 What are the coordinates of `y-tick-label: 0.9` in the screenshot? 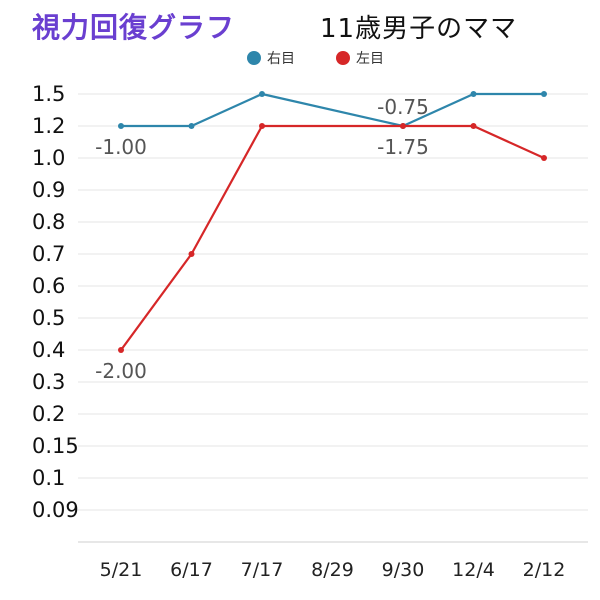 It's located at (48, 190).